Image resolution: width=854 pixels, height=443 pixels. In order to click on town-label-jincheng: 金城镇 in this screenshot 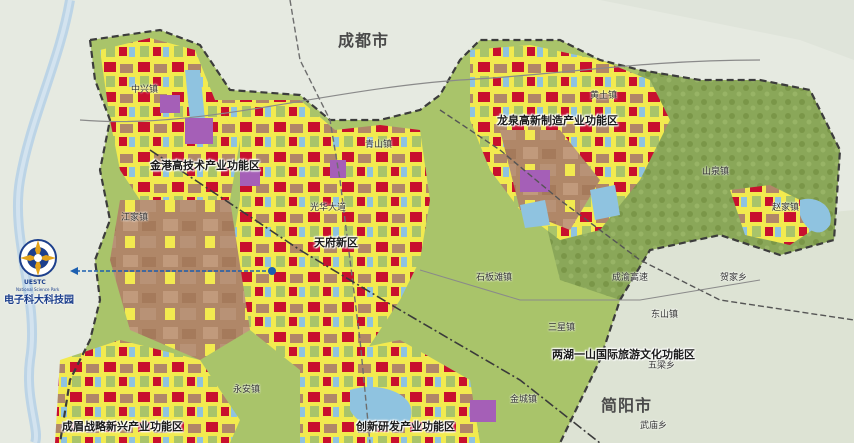, I will do `click(524, 400)`.